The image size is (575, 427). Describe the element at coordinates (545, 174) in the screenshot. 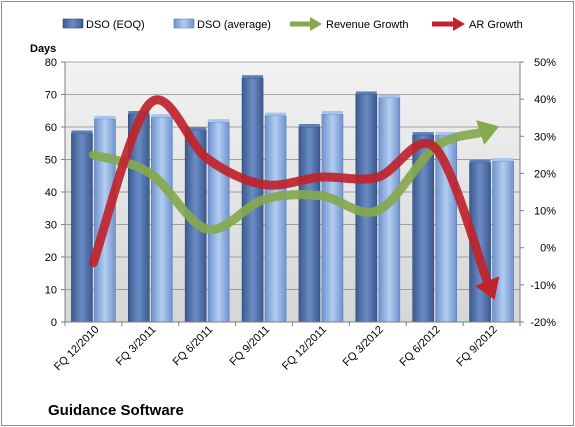

I see `y2-tick-label: 20%` at that location.